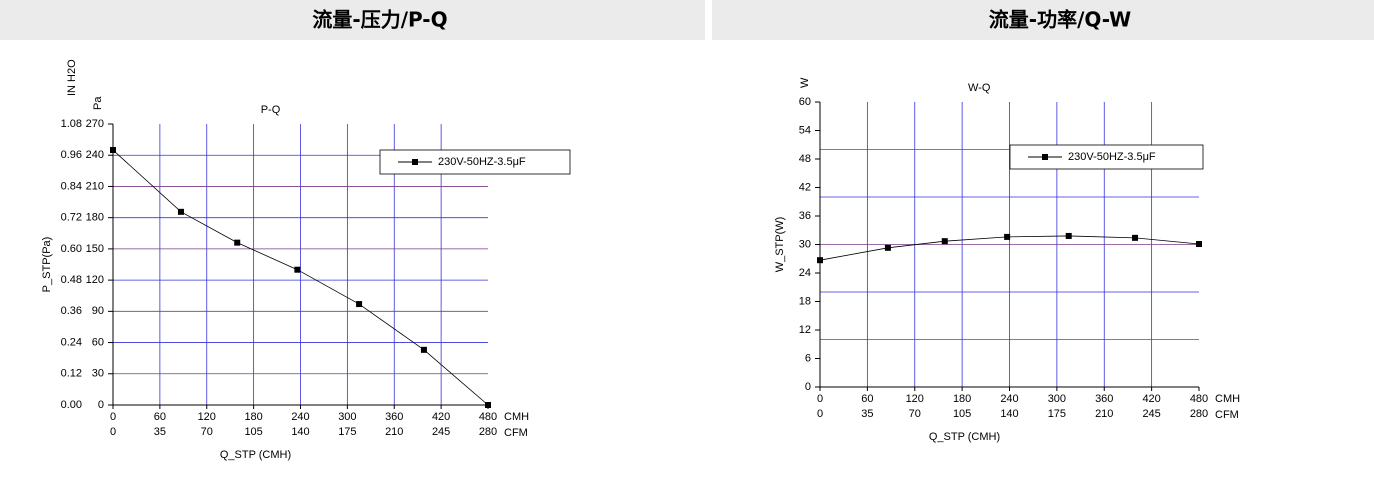  What do you see at coordinates (1060, 20) in the screenshot?
I see `panel-title: 流量-功率/Q-W` at bounding box center [1060, 20].